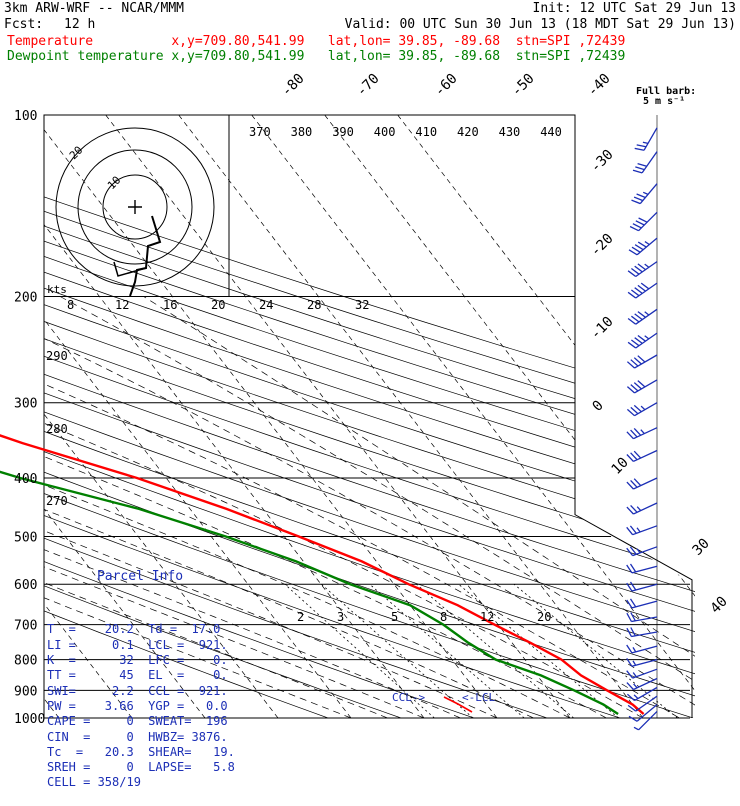 Image resolution: width=740 pixels, height=806 pixels. I want to click on mixing-ratio-label: 12, so click(487, 617).